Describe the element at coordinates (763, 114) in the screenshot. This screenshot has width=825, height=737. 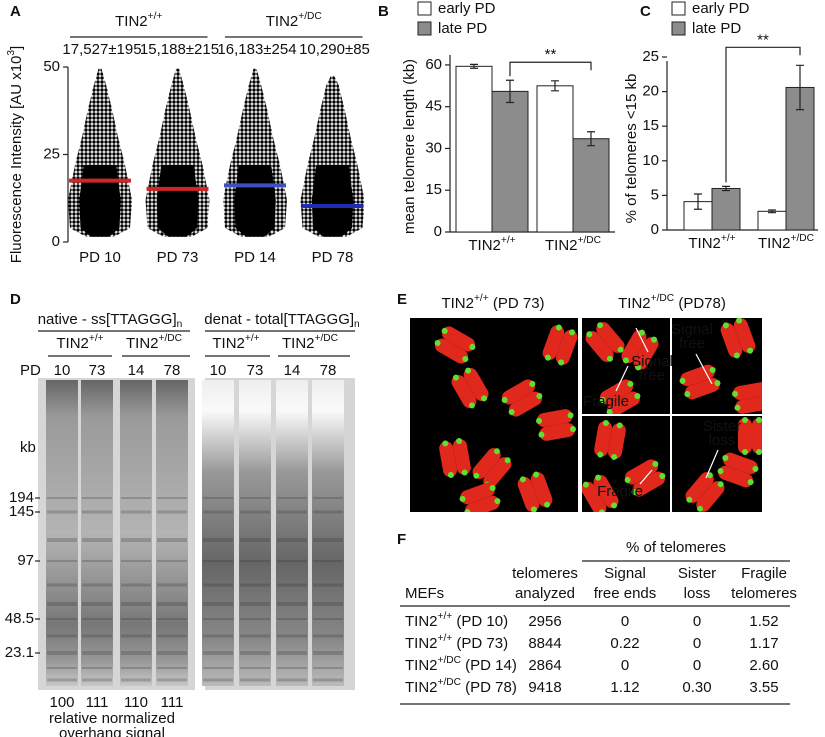
I see `significance-bracket` at that location.